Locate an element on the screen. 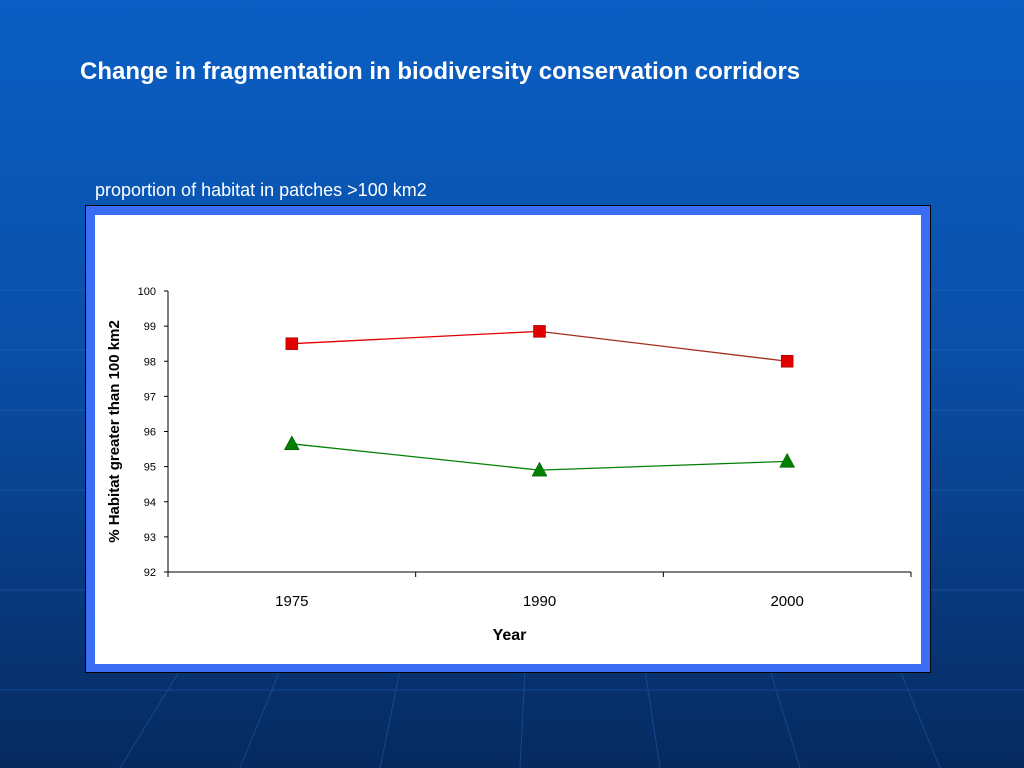 The height and width of the screenshot is (768, 1024). y-tick-label: 96 is located at coordinates (150, 433).